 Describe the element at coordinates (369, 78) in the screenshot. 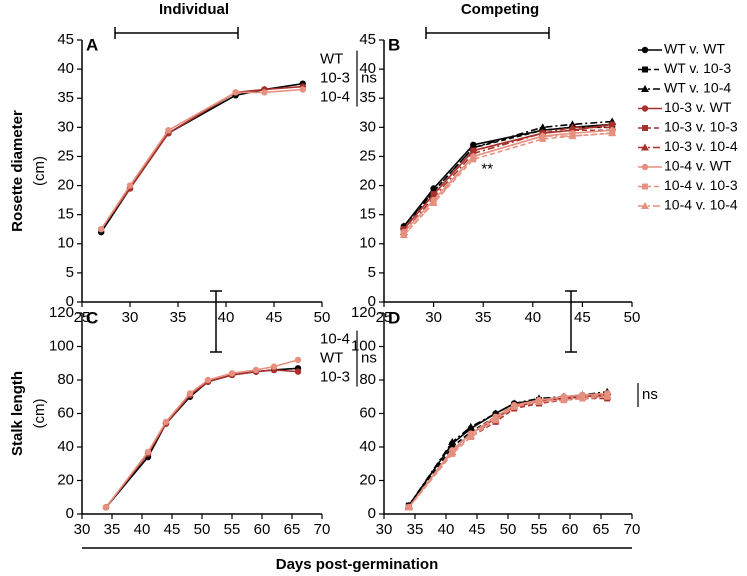

I see `annotation: ns` at that location.